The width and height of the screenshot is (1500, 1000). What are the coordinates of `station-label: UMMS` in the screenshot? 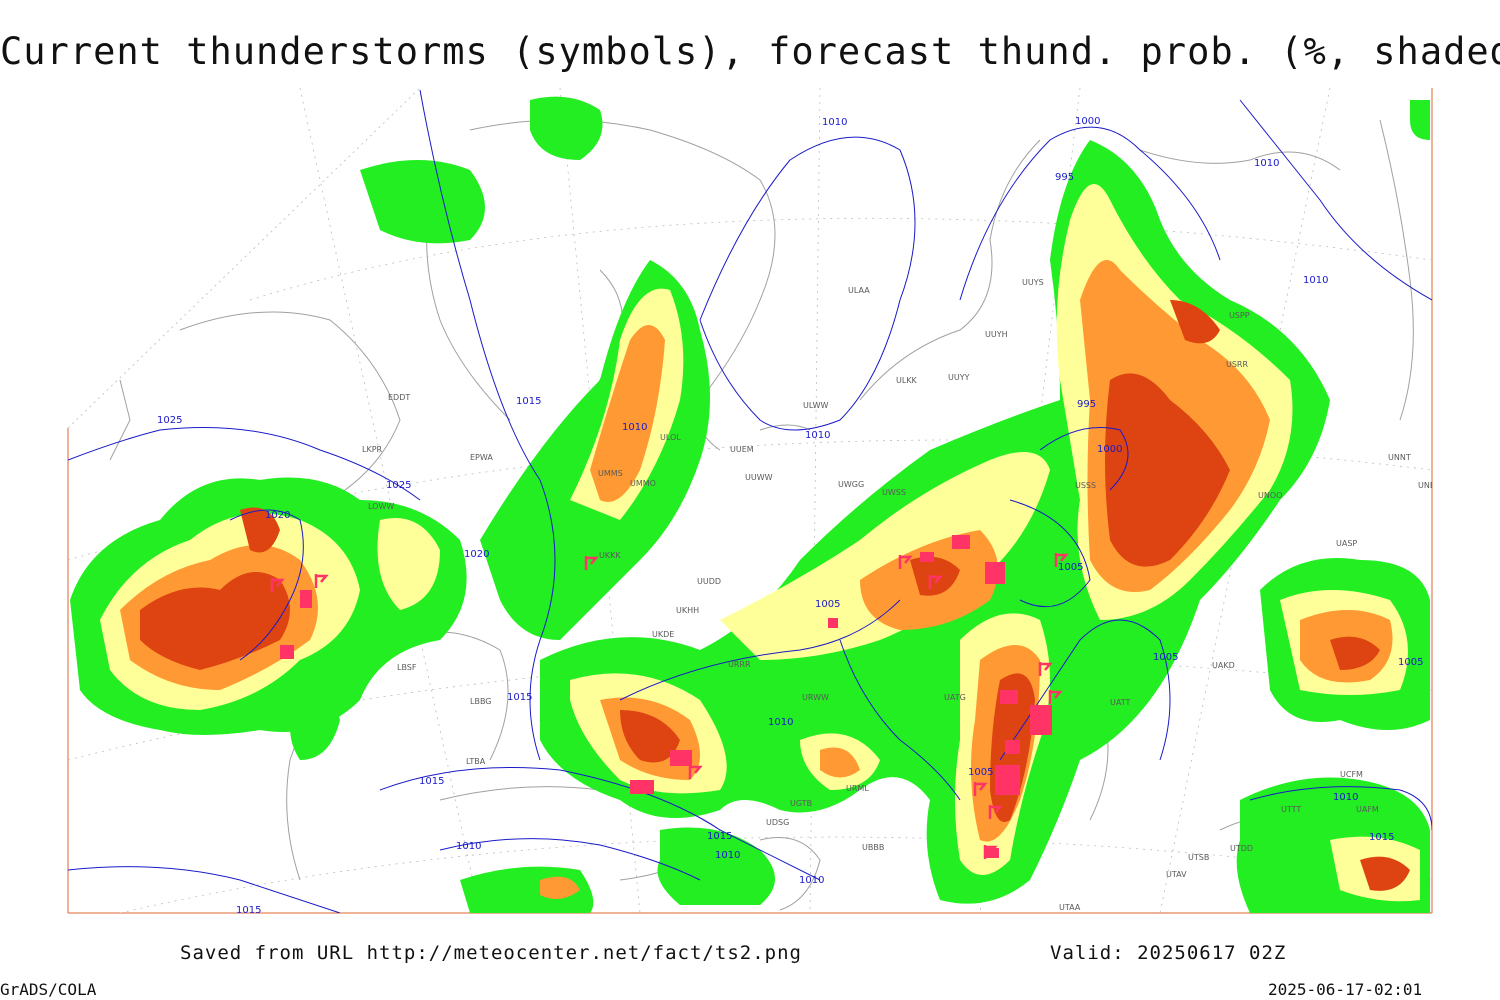 It's located at (610, 473).